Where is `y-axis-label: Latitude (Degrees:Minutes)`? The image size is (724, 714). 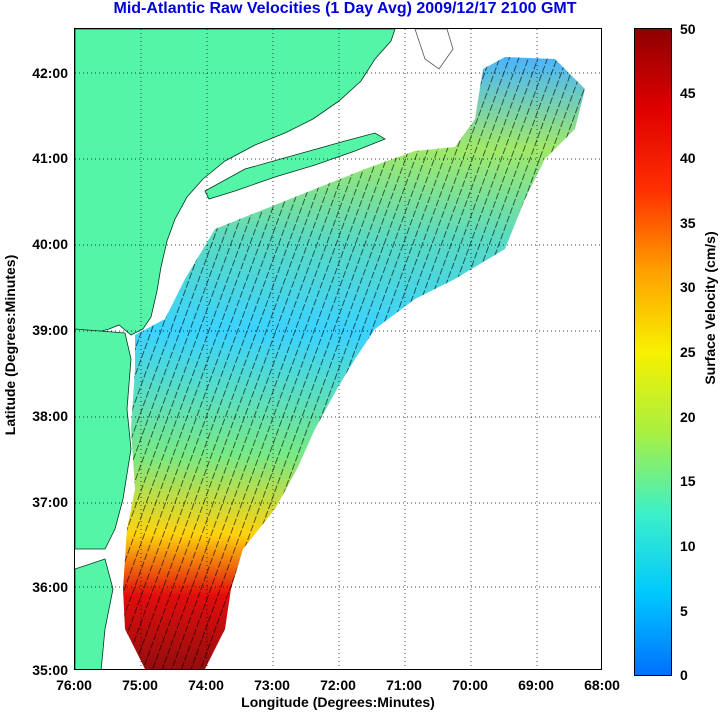
y-axis-label: Latitude (Degrees:Minutes) is located at coordinates (10, 345).